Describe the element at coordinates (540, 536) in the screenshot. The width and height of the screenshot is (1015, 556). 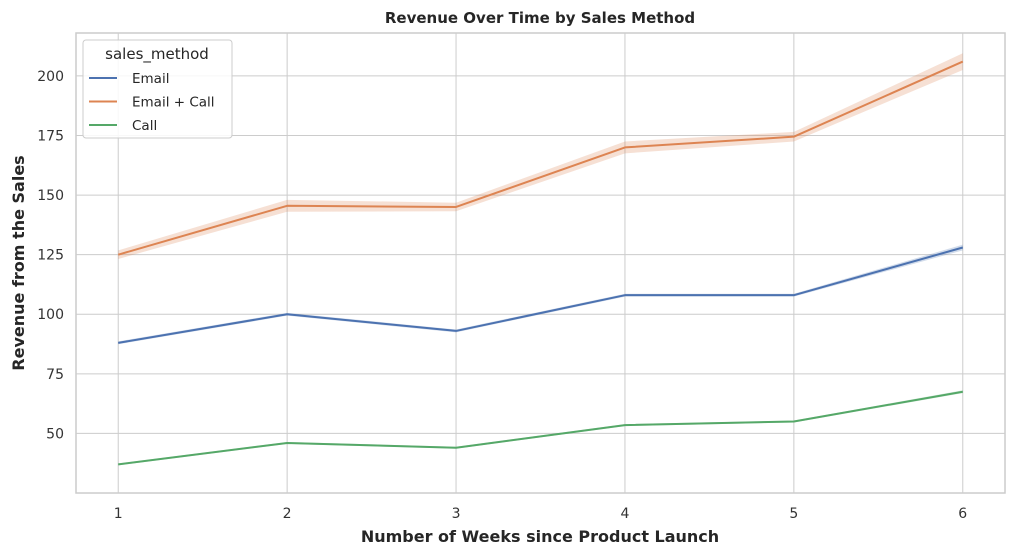
I see `x-axis-label: Number of Weeks since Product Launch` at that location.